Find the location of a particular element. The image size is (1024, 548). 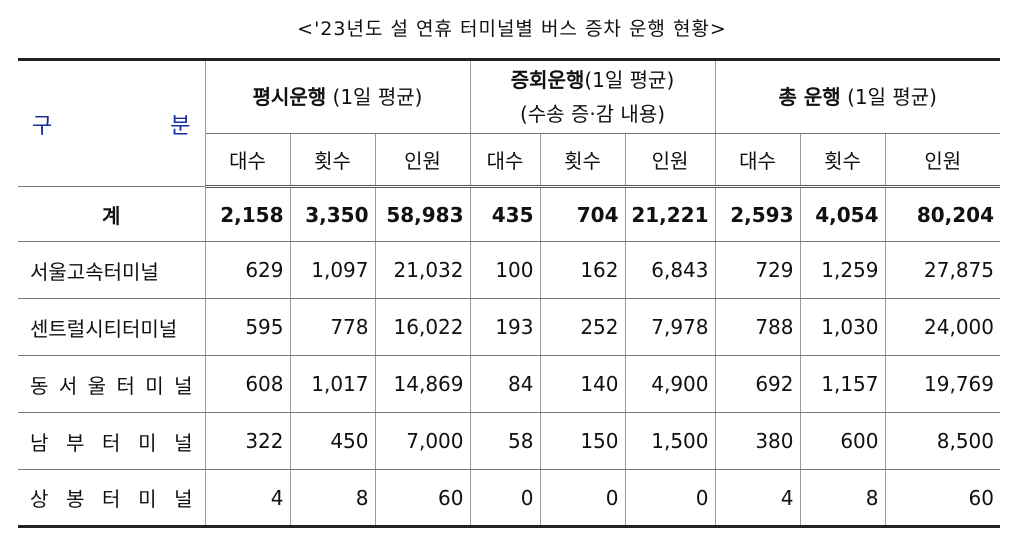

cell: 729 is located at coordinates (757, 270).